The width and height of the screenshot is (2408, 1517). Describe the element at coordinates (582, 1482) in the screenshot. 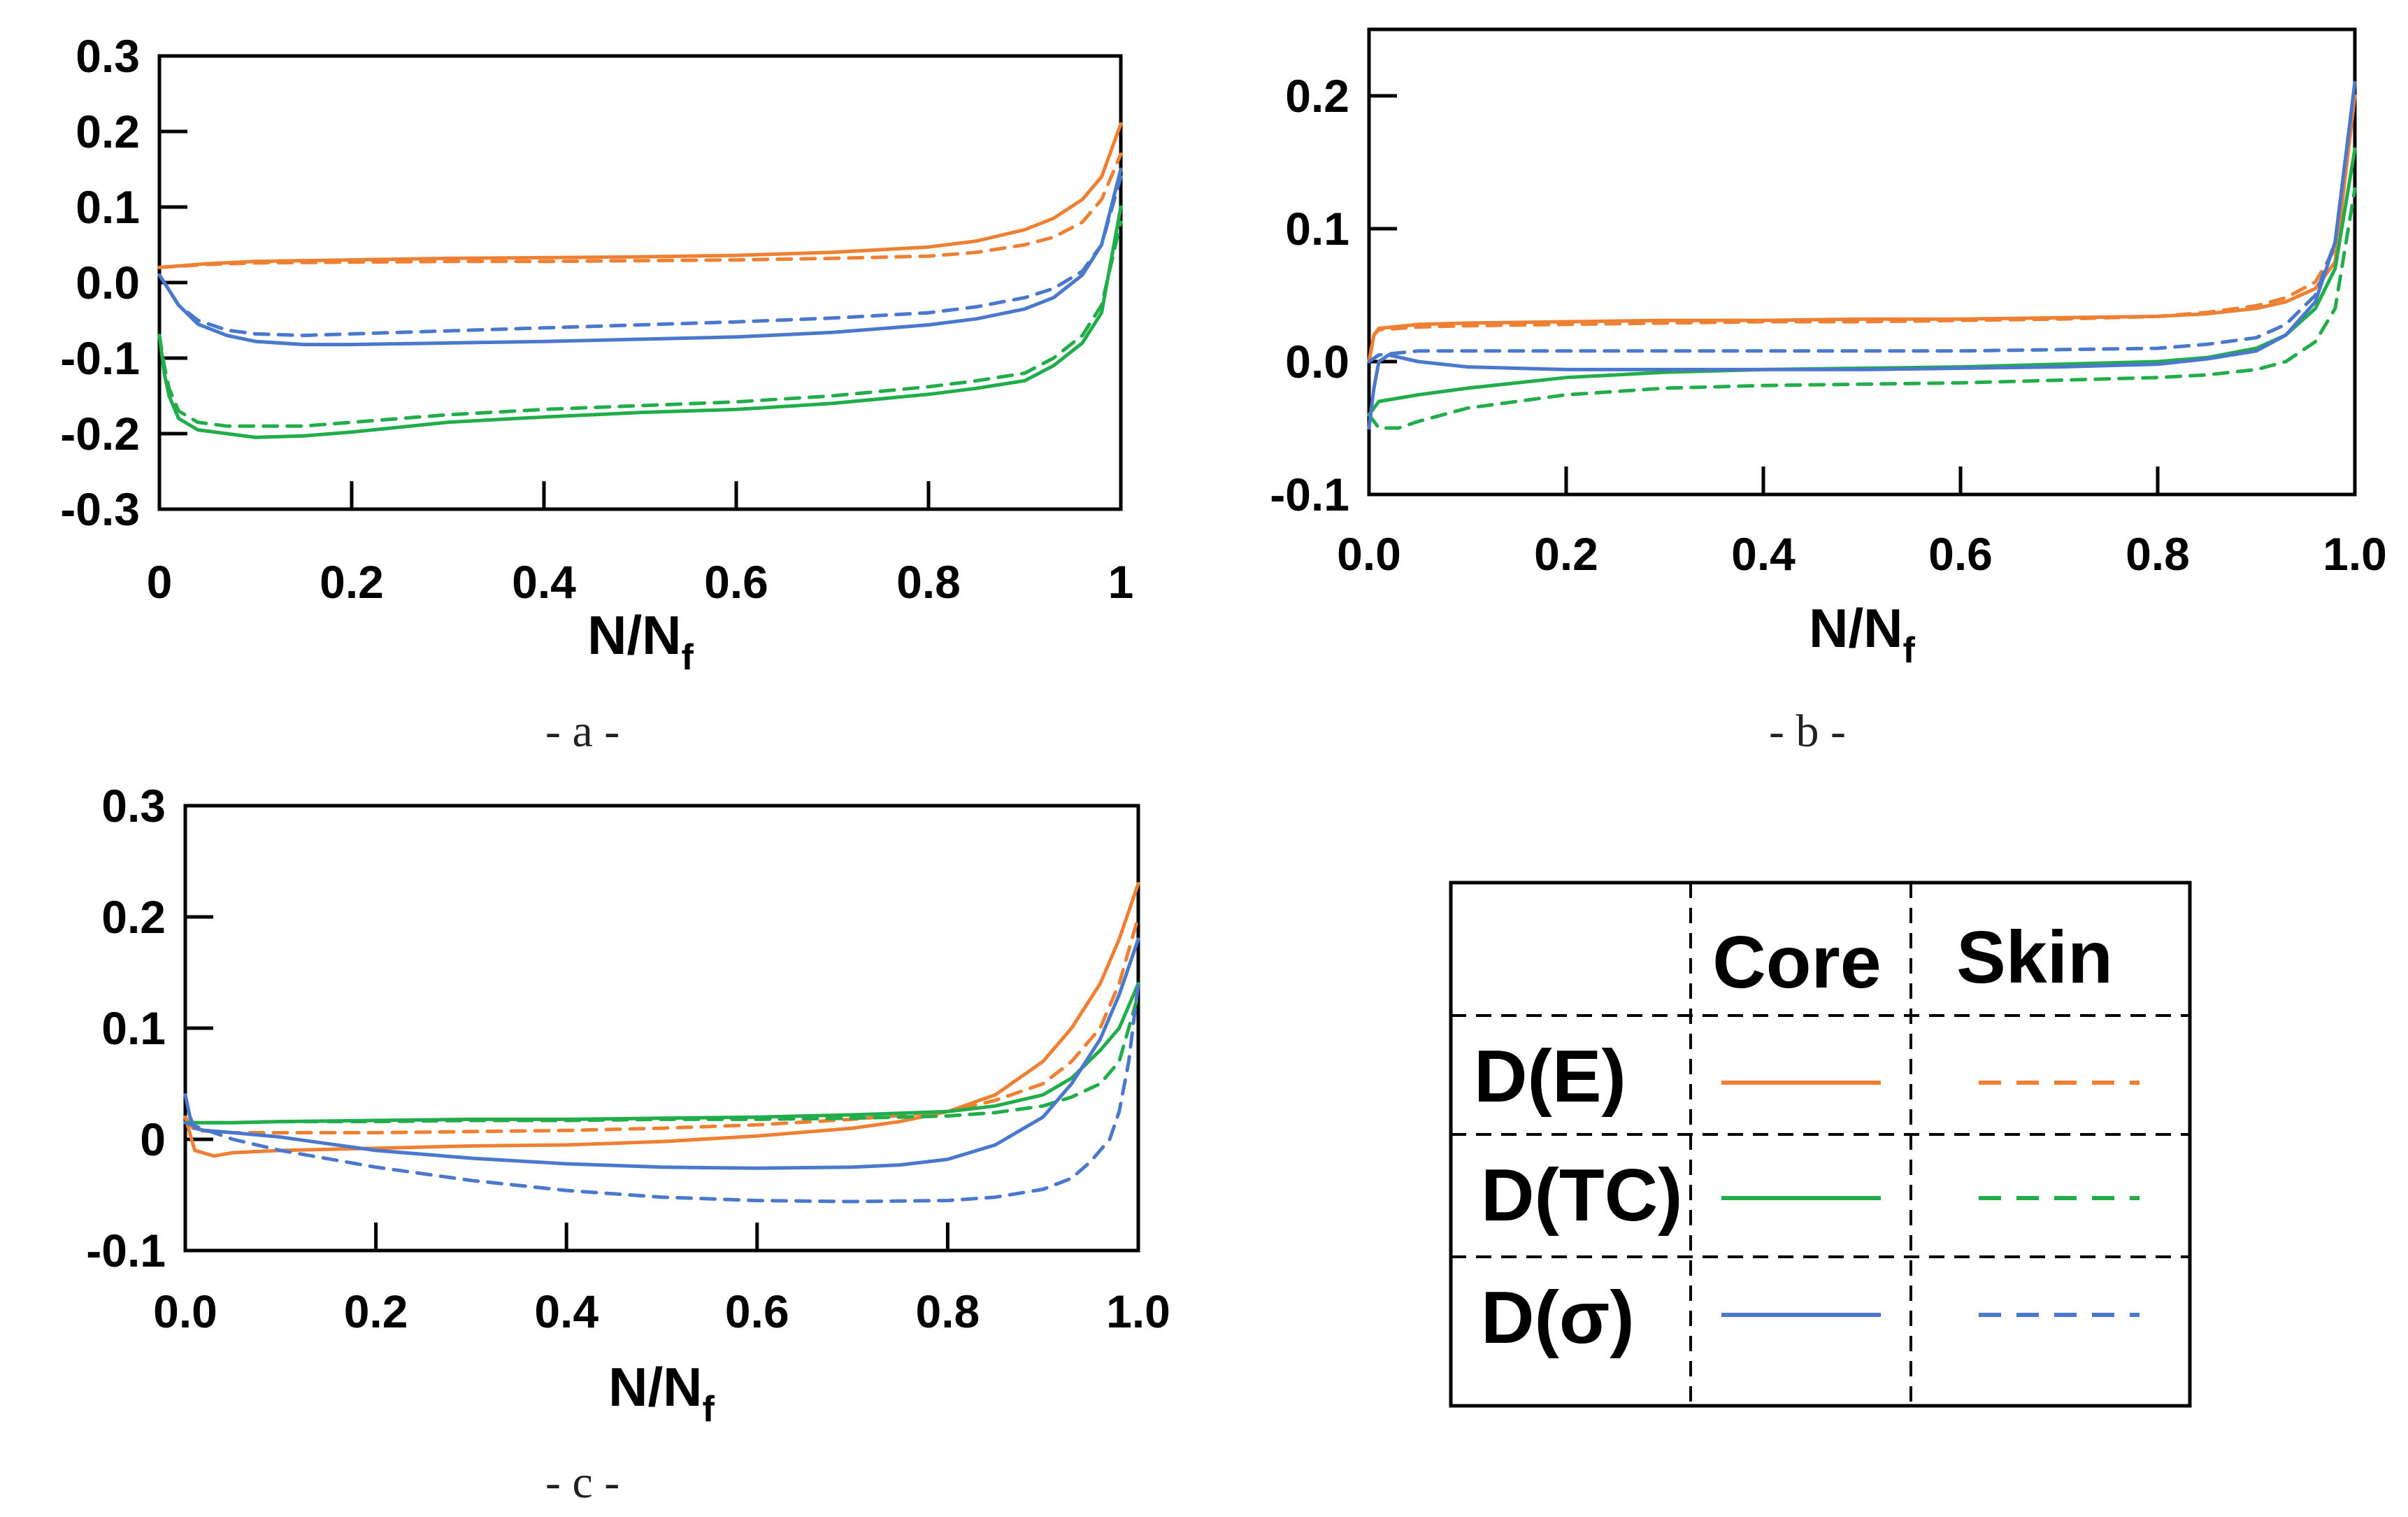

I see `caption-c: - c -` at that location.